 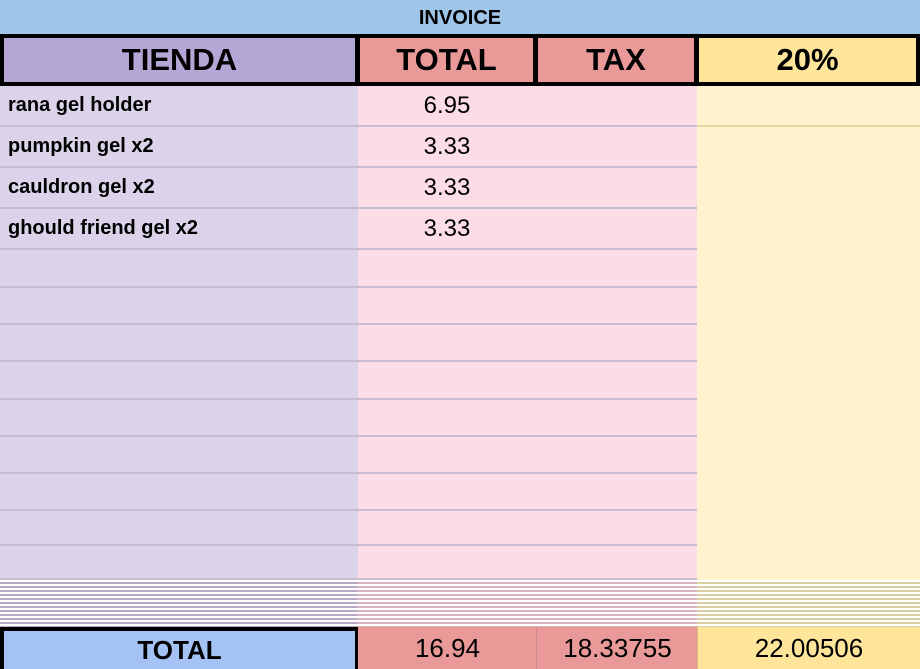 What do you see at coordinates (179, 648) in the screenshot?
I see `footer-total-label: TOTAL` at bounding box center [179, 648].